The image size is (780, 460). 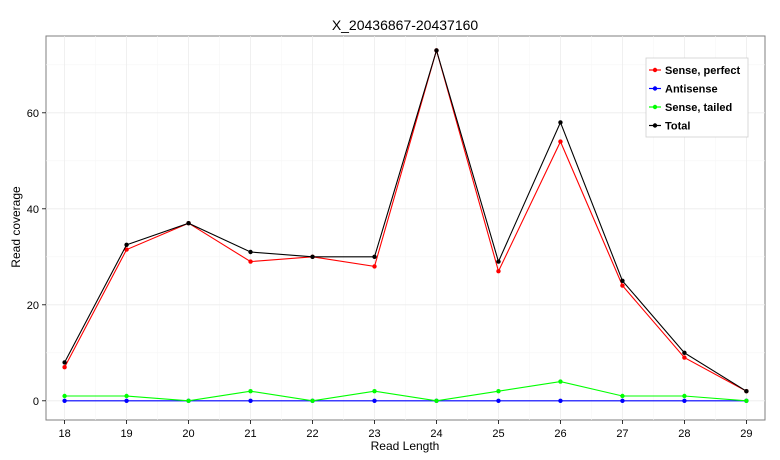 I want to click on legend-item: Total, so click(x=669, y=127).